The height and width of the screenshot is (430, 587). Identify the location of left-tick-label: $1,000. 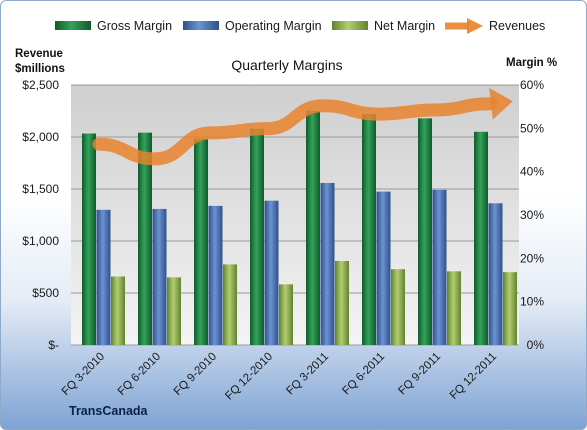
(40, 241).